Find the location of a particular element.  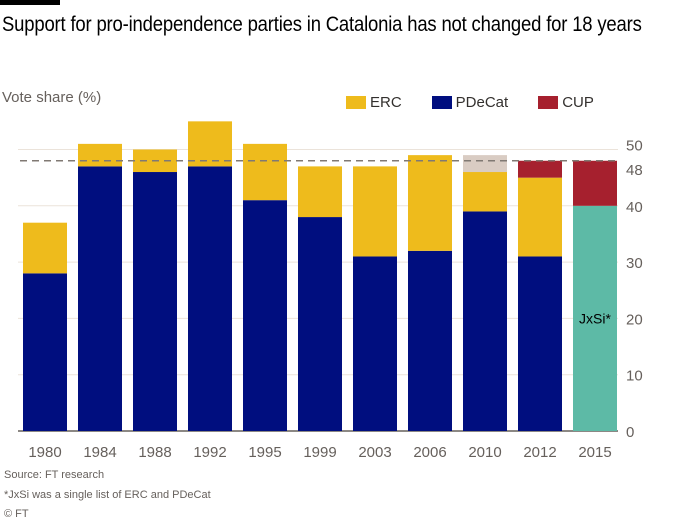

legend-item-cup: CUP is located at coordinates (566, 102).